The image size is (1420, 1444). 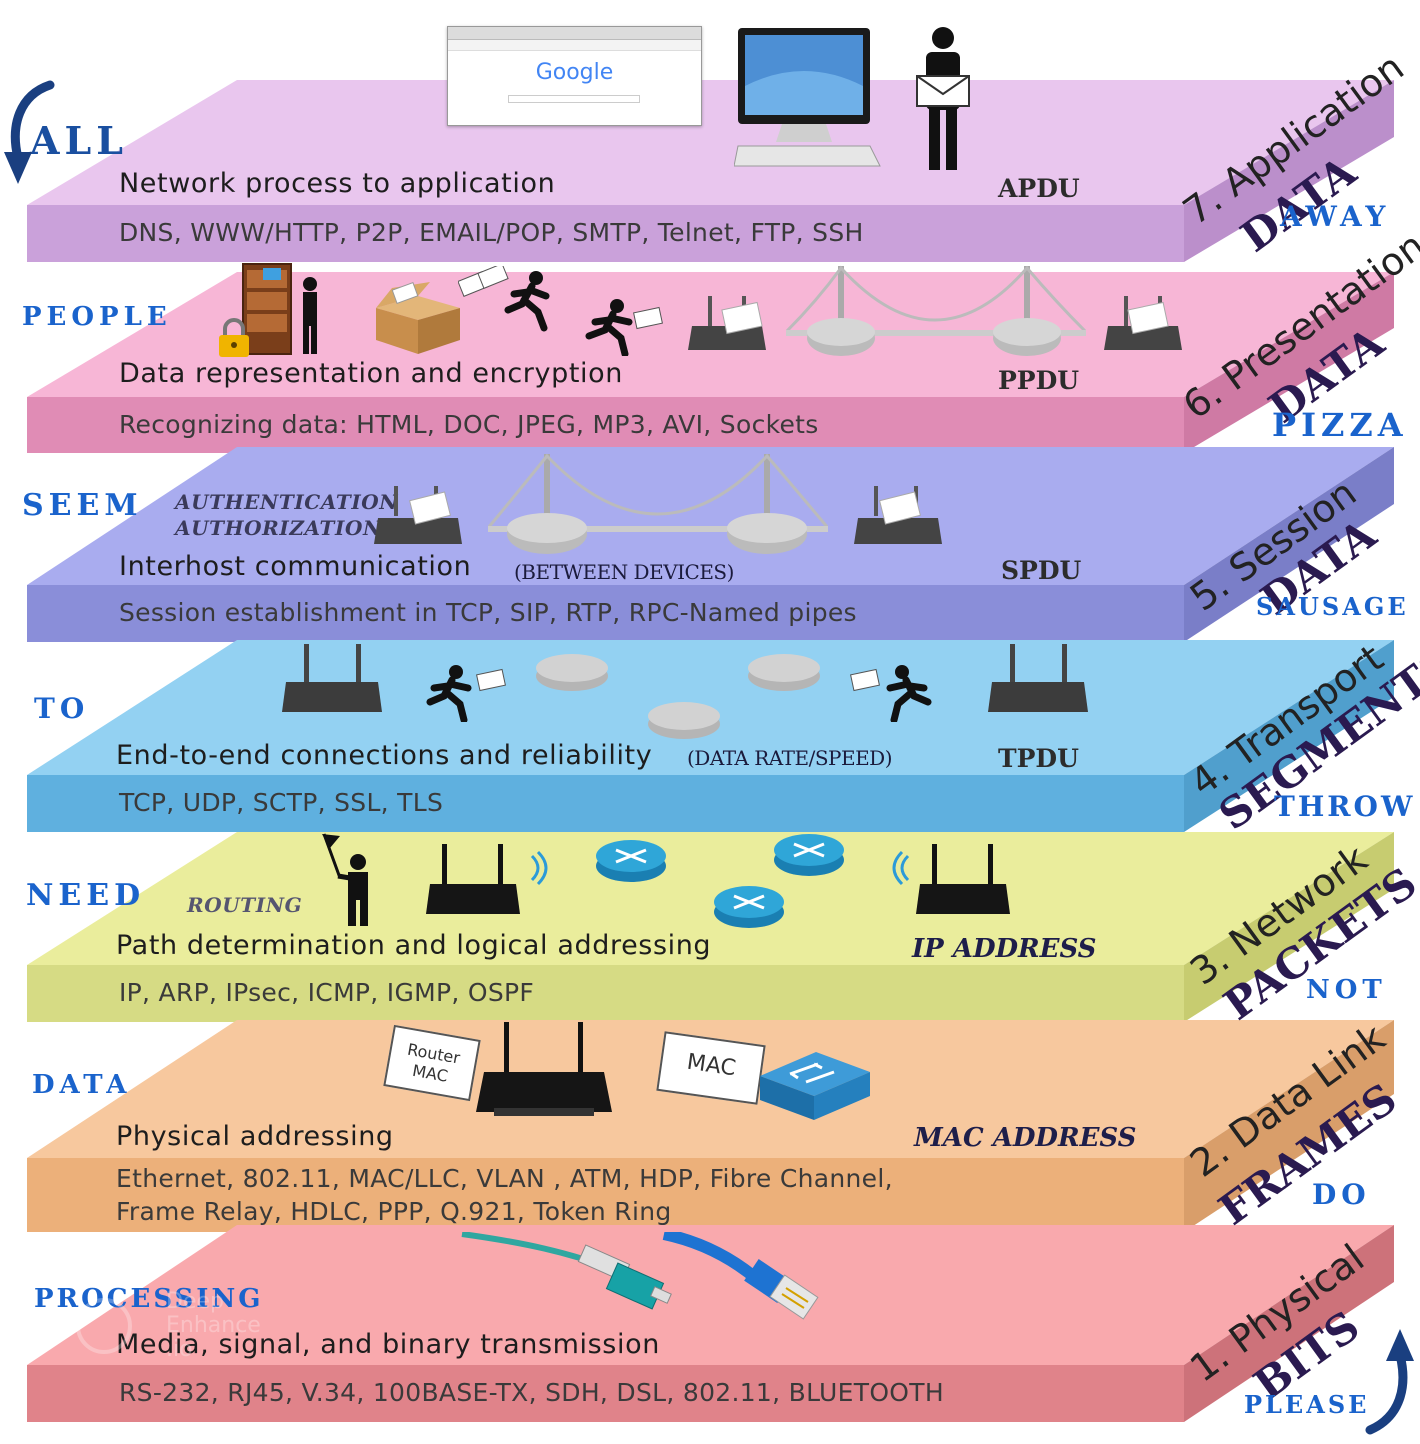 I want to click on note-data-rate: (DATA RATE/SPEED), so click(x=790, y=758).